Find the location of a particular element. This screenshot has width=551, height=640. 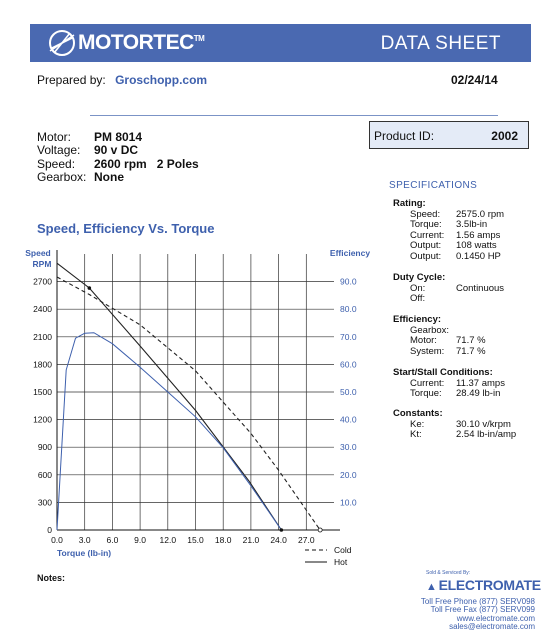

y-tick-label-right: 90.0 is located at coordinates (348, 282).